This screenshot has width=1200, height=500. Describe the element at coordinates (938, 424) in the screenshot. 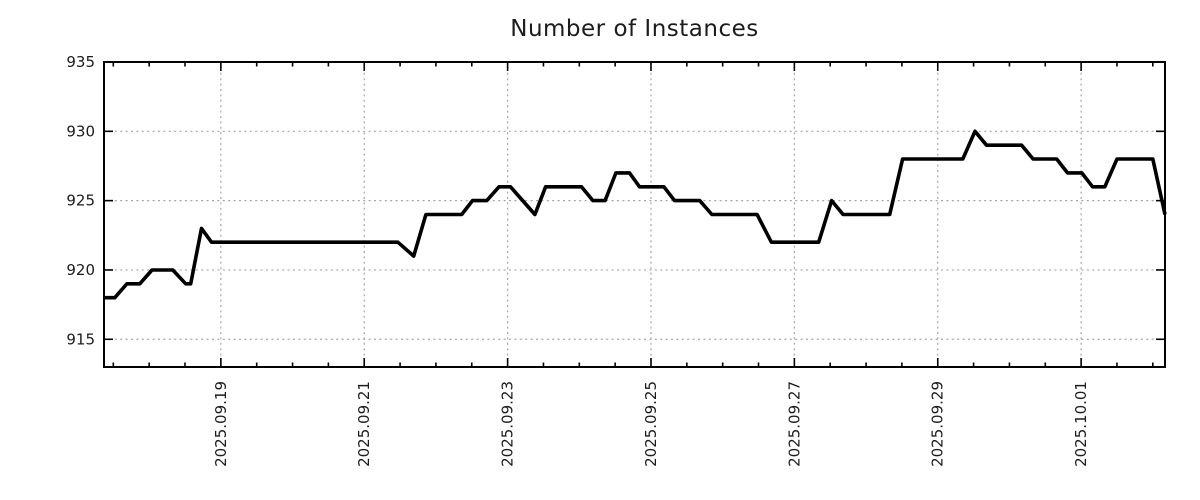

I see `x-tick-label: 2025.09.29` at that location.